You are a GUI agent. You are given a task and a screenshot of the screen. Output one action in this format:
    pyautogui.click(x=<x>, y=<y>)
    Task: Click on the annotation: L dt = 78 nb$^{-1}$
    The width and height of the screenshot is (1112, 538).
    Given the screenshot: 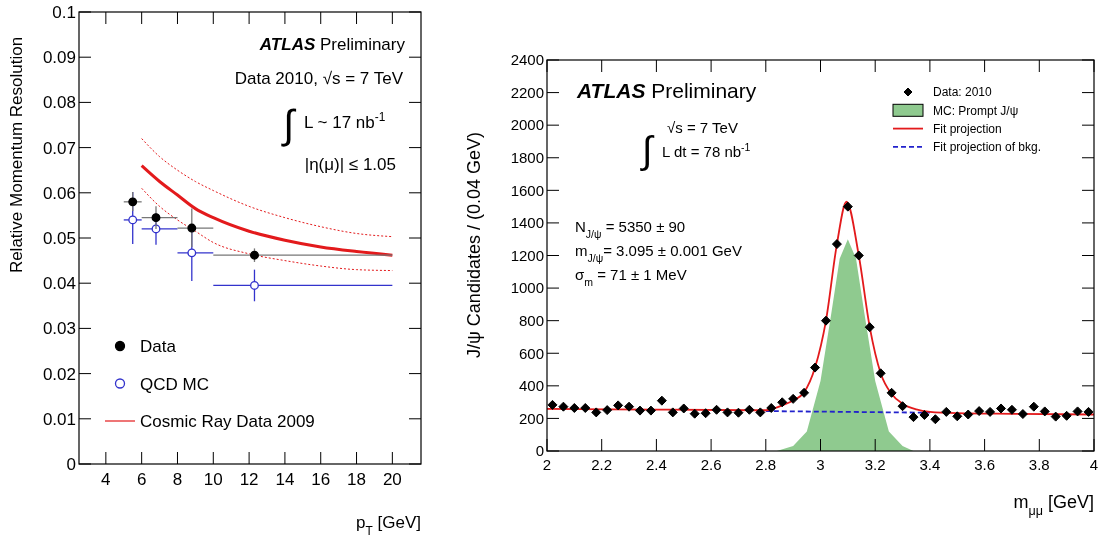 What is the action you would take?
    pyautogui.click(x=706, y=150)
    